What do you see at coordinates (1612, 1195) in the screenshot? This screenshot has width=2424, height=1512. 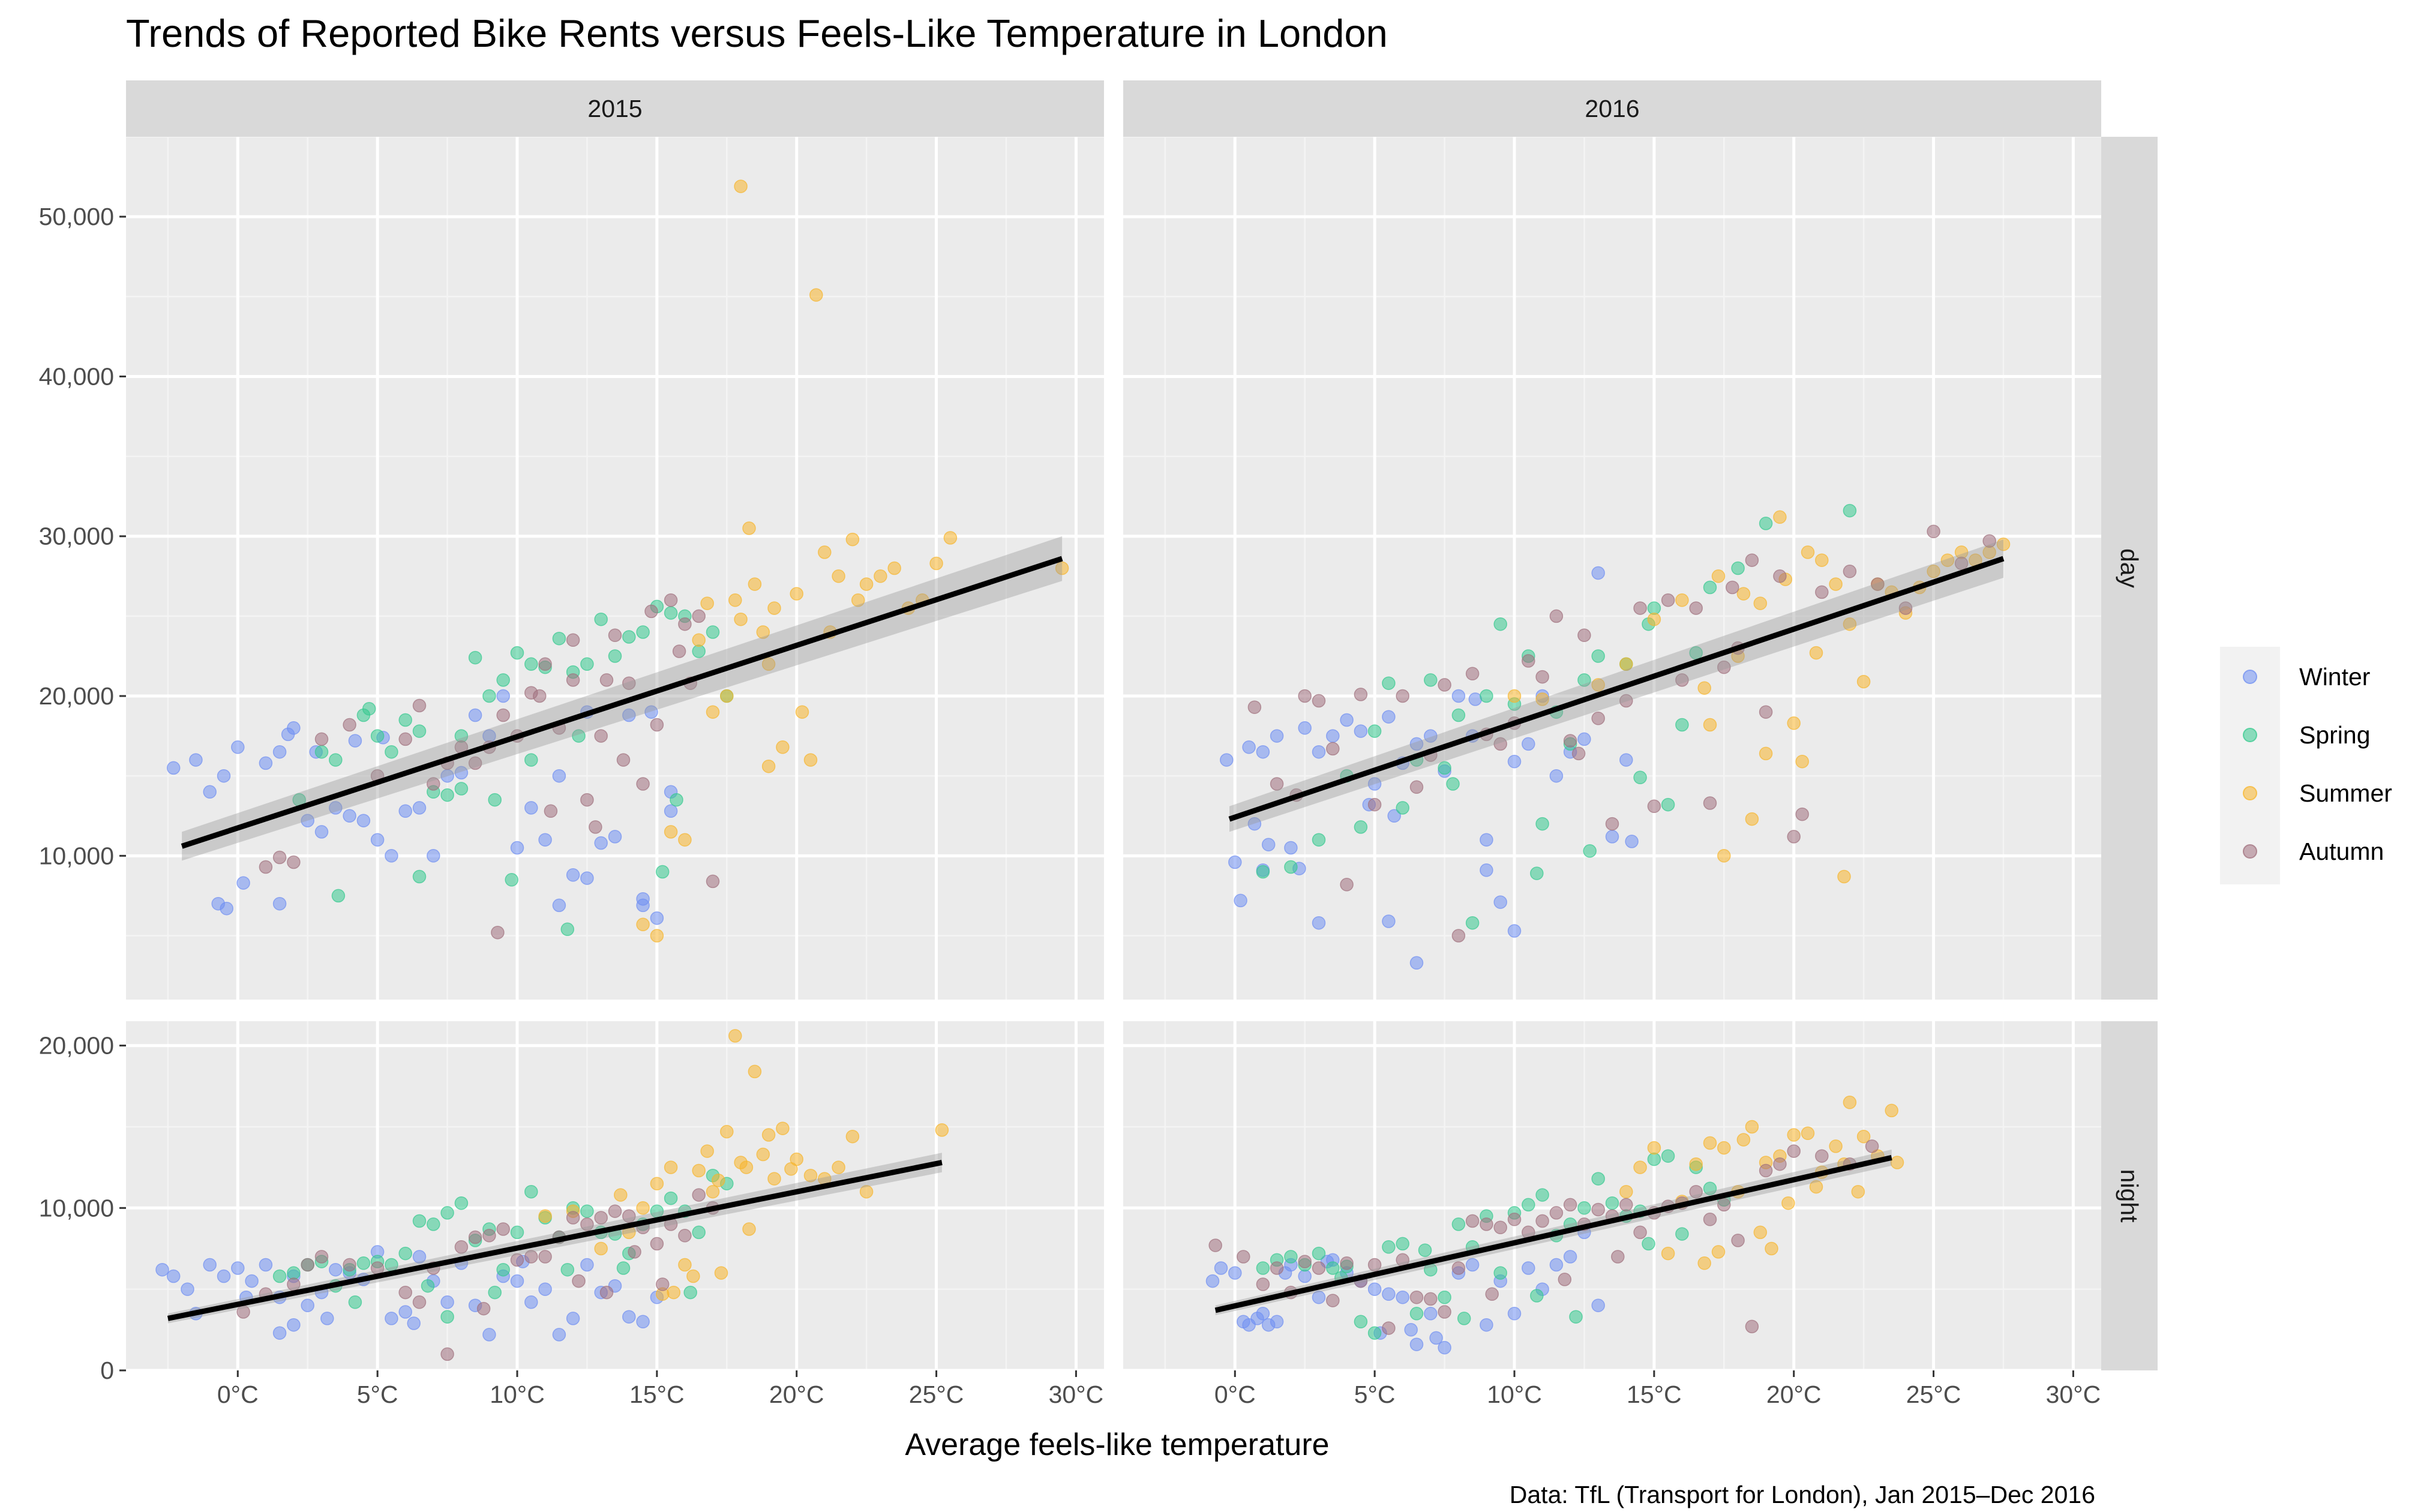 I see `panel-background` at bounding box center [1612, 1195].